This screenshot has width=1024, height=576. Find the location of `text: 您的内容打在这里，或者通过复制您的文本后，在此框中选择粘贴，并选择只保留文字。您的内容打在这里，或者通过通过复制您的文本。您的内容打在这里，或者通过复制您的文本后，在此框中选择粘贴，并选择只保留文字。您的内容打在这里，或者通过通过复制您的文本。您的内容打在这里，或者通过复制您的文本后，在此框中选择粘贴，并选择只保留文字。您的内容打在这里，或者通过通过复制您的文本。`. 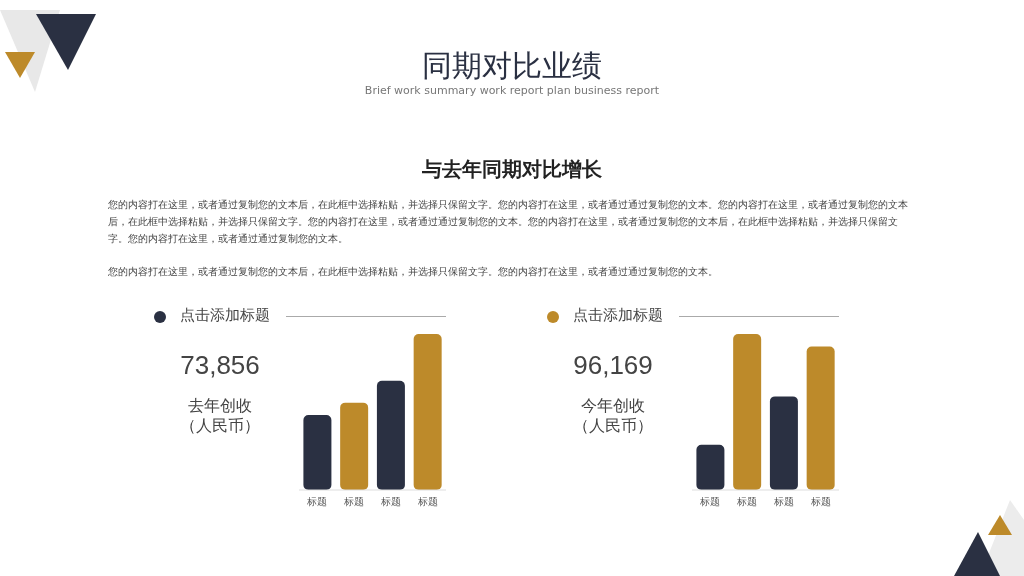

text: 您的内容打在这里，或者通过复制您的文本后，在此框中选择粘贴，并选择只保留文字。您的内容打在这里，或者通过通过复制您的文本。您的内容打在这里，或者通过复制您的文本后，在此框中选择粘贴，并选择只保留文字。您的内容打在这里，或者通过通过复制您的文本。您的内容打在这里，或者通过复制您的文本后，在此框中选择粘贴，并选择只保留文字。您的内容打在这里，或者通过通过复制您的文本。 is located at coordinates (508, 222).